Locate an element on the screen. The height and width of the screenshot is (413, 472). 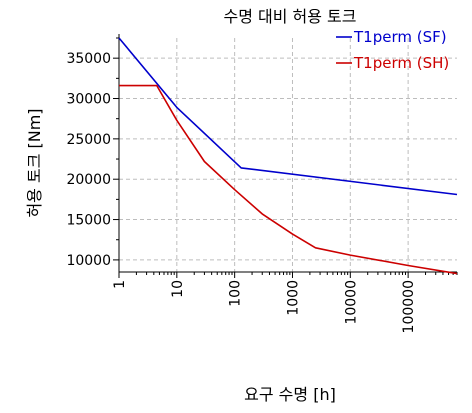
y-tick-label: 30000 is located at coordinates (88, 100).